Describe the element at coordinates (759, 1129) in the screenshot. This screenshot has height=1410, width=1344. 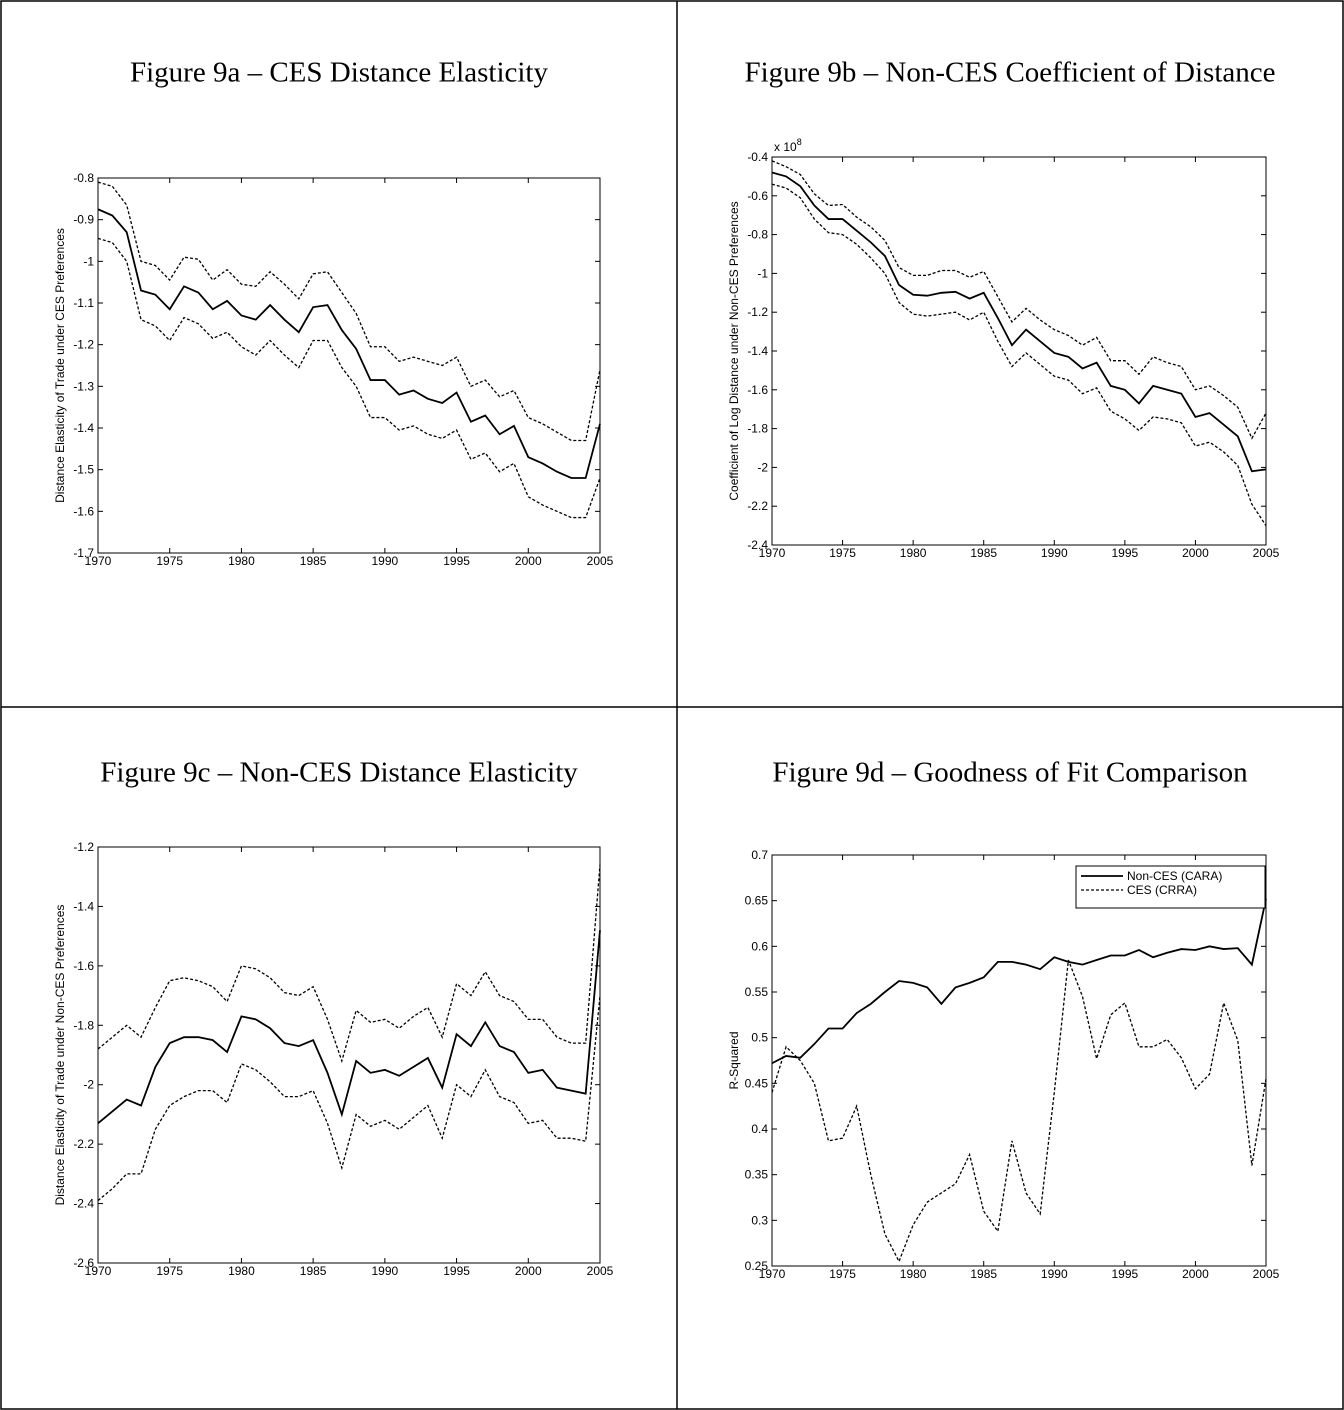
I see `y-tick-label: 0.4` at that location.